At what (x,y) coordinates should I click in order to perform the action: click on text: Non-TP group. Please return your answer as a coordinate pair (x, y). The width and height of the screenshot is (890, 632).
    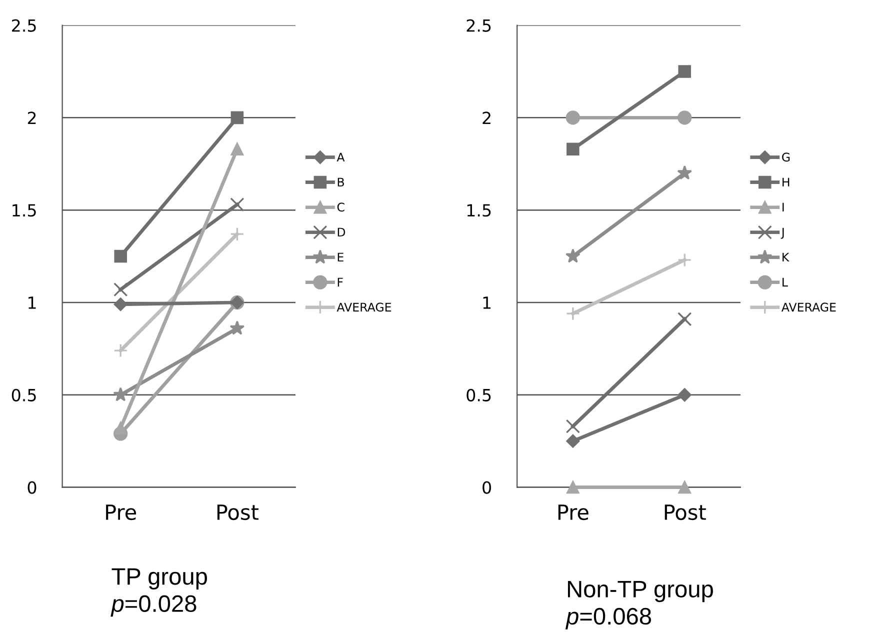
    Looking at the image, I should click on (640, 591).